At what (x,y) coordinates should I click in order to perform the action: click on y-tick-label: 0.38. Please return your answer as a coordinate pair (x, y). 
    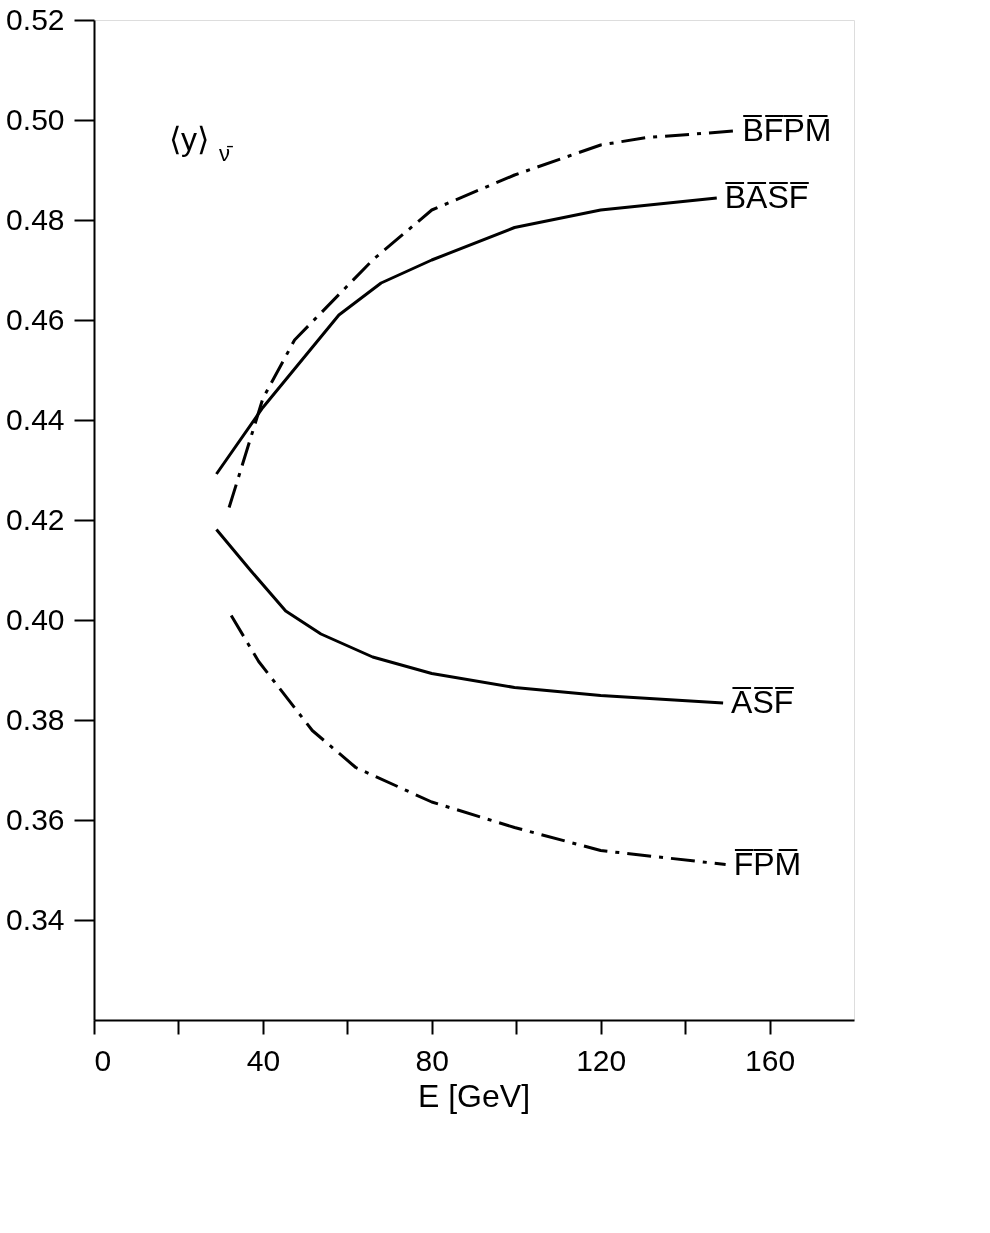
    Looking at the image, I should click on (35, 719).